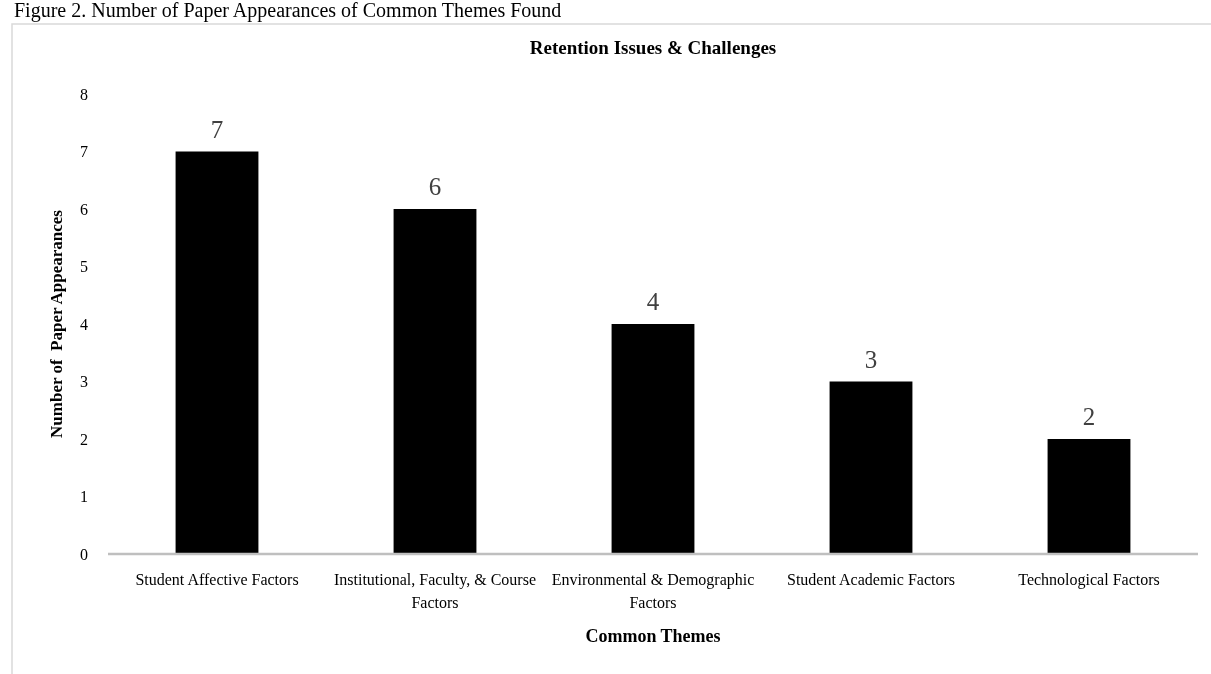 This screenshot has height=674, width=1211. What do you see at coordinates (653, 591) in the screenshot?
I see `x-tick-label: Environmental & Demographic Factors` at bounding box center [653, 591].